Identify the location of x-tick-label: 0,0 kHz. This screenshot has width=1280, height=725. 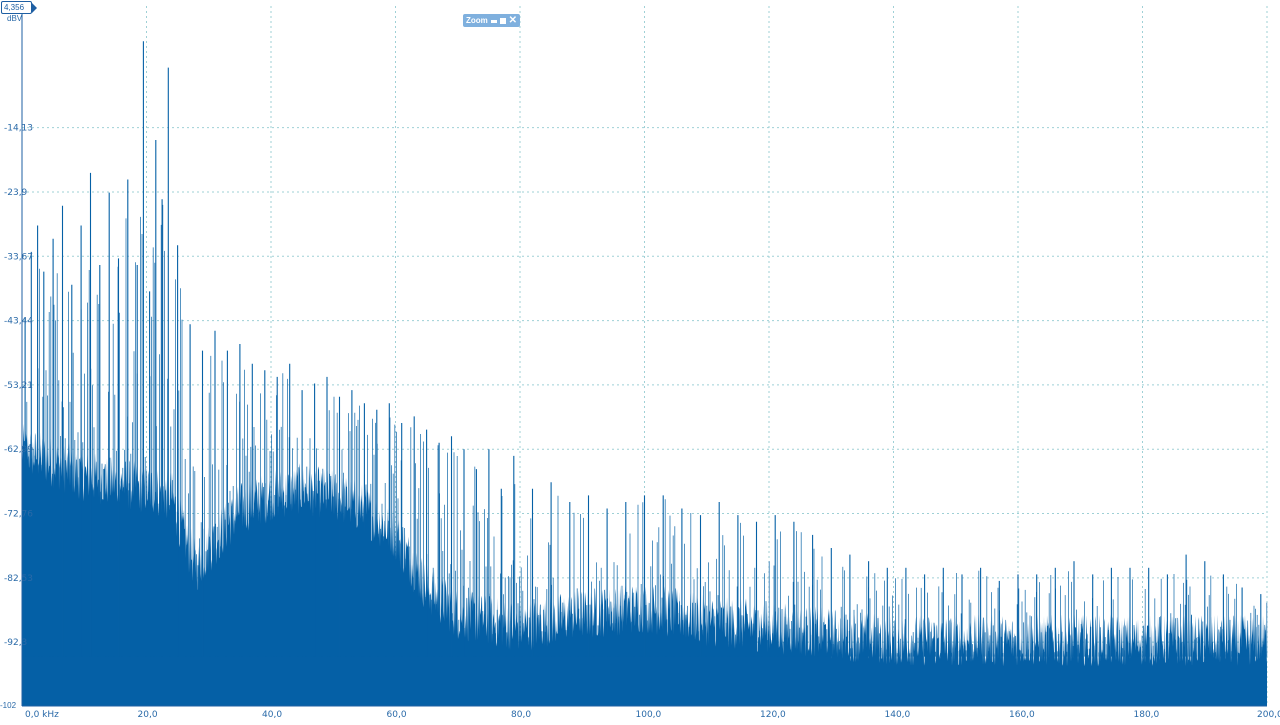
(42, 715).